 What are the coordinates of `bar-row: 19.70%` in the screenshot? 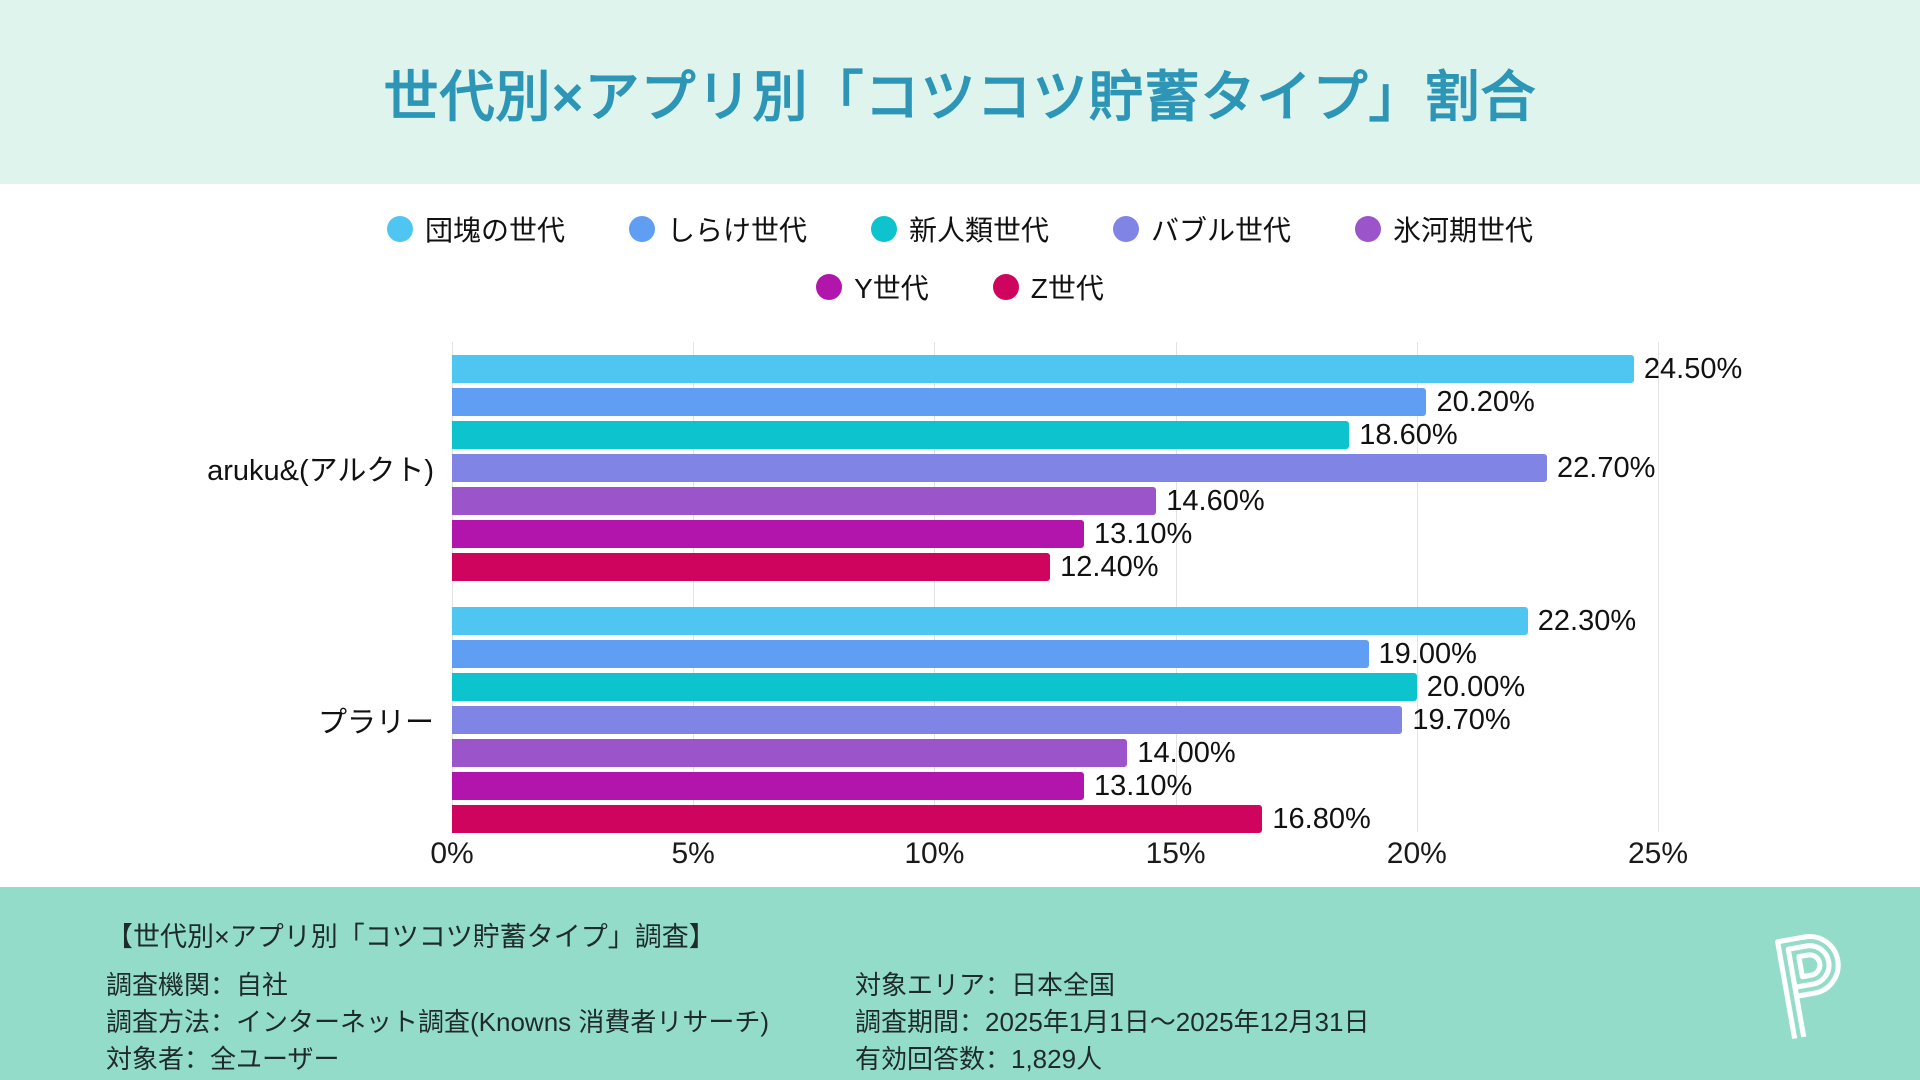 It's located at (1044, 719).